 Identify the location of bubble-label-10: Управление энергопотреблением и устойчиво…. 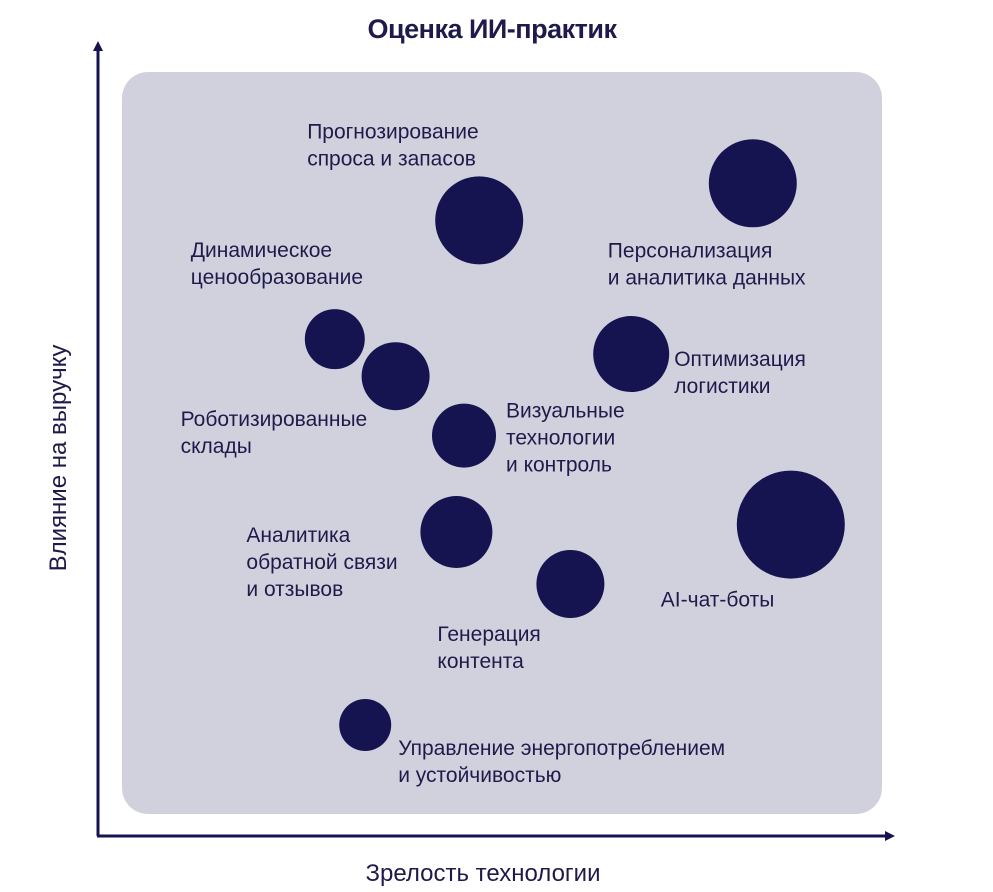
(561, 762).